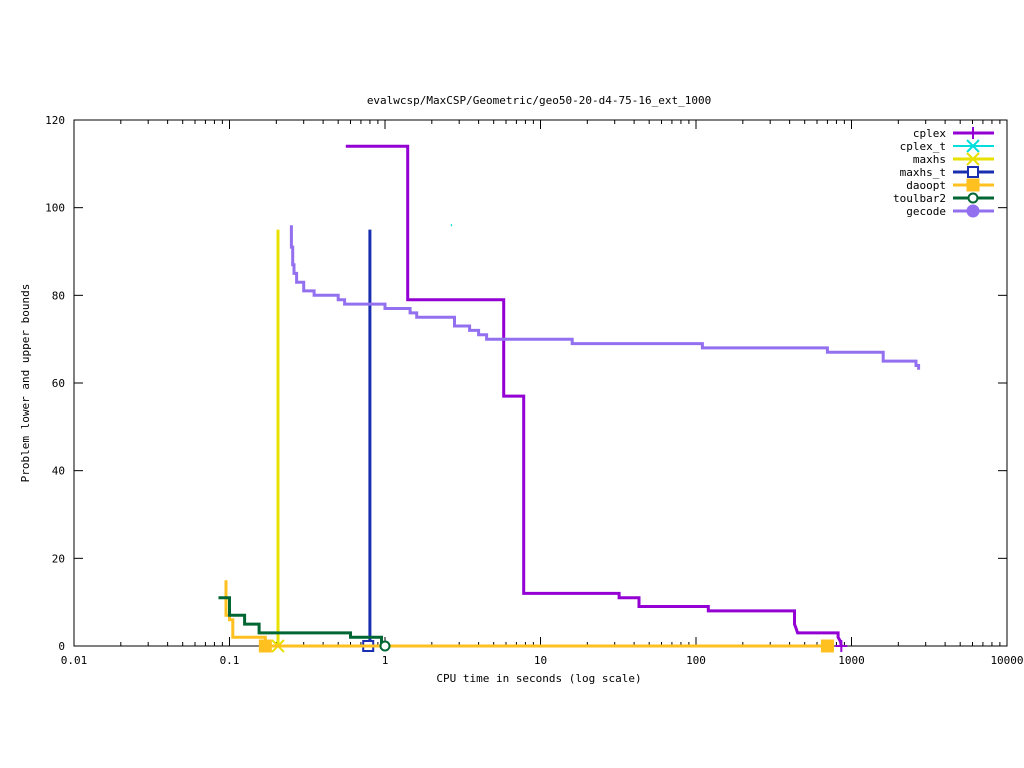 The image size is (1024, 768). I want to click on legend-label-maxhs_t: maxhs_t, so click(923, 172).